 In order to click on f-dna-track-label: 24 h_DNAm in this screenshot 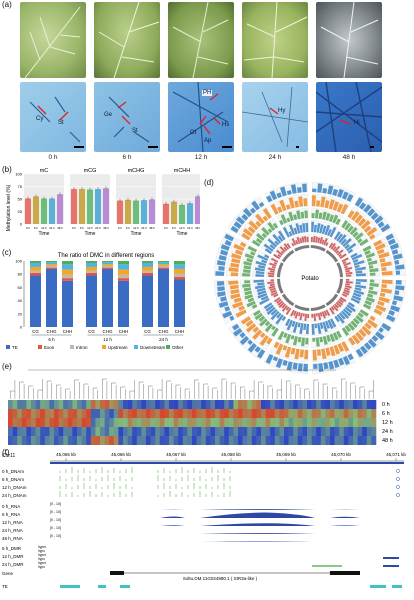, I will do `click(14, 495)`.